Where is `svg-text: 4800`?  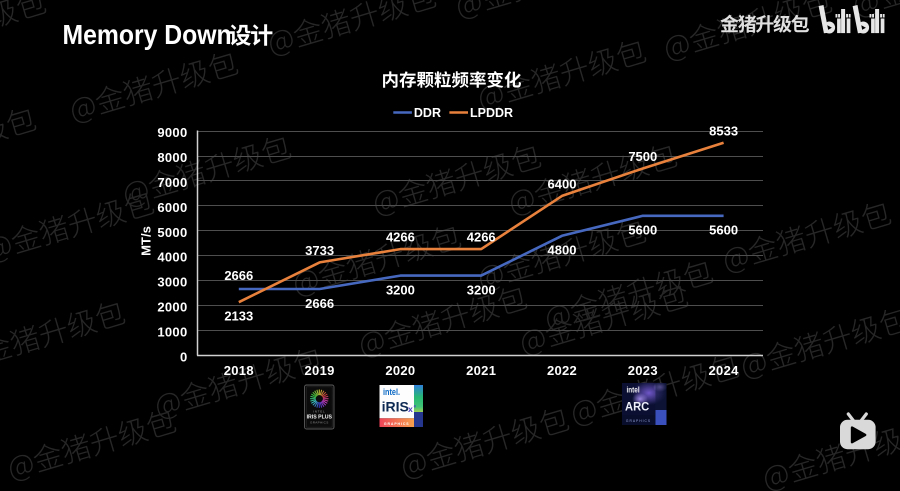 svg-text: 4800 is located at coordinates (562, 250).